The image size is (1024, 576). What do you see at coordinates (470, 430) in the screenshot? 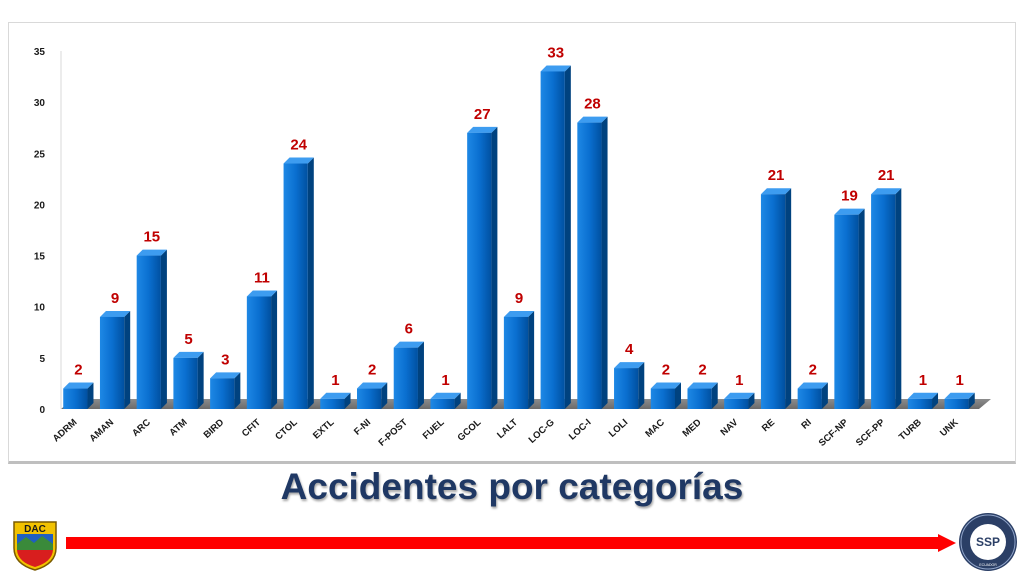
I see `x-tick-label: GCOL` at bounding box center [470, 430].